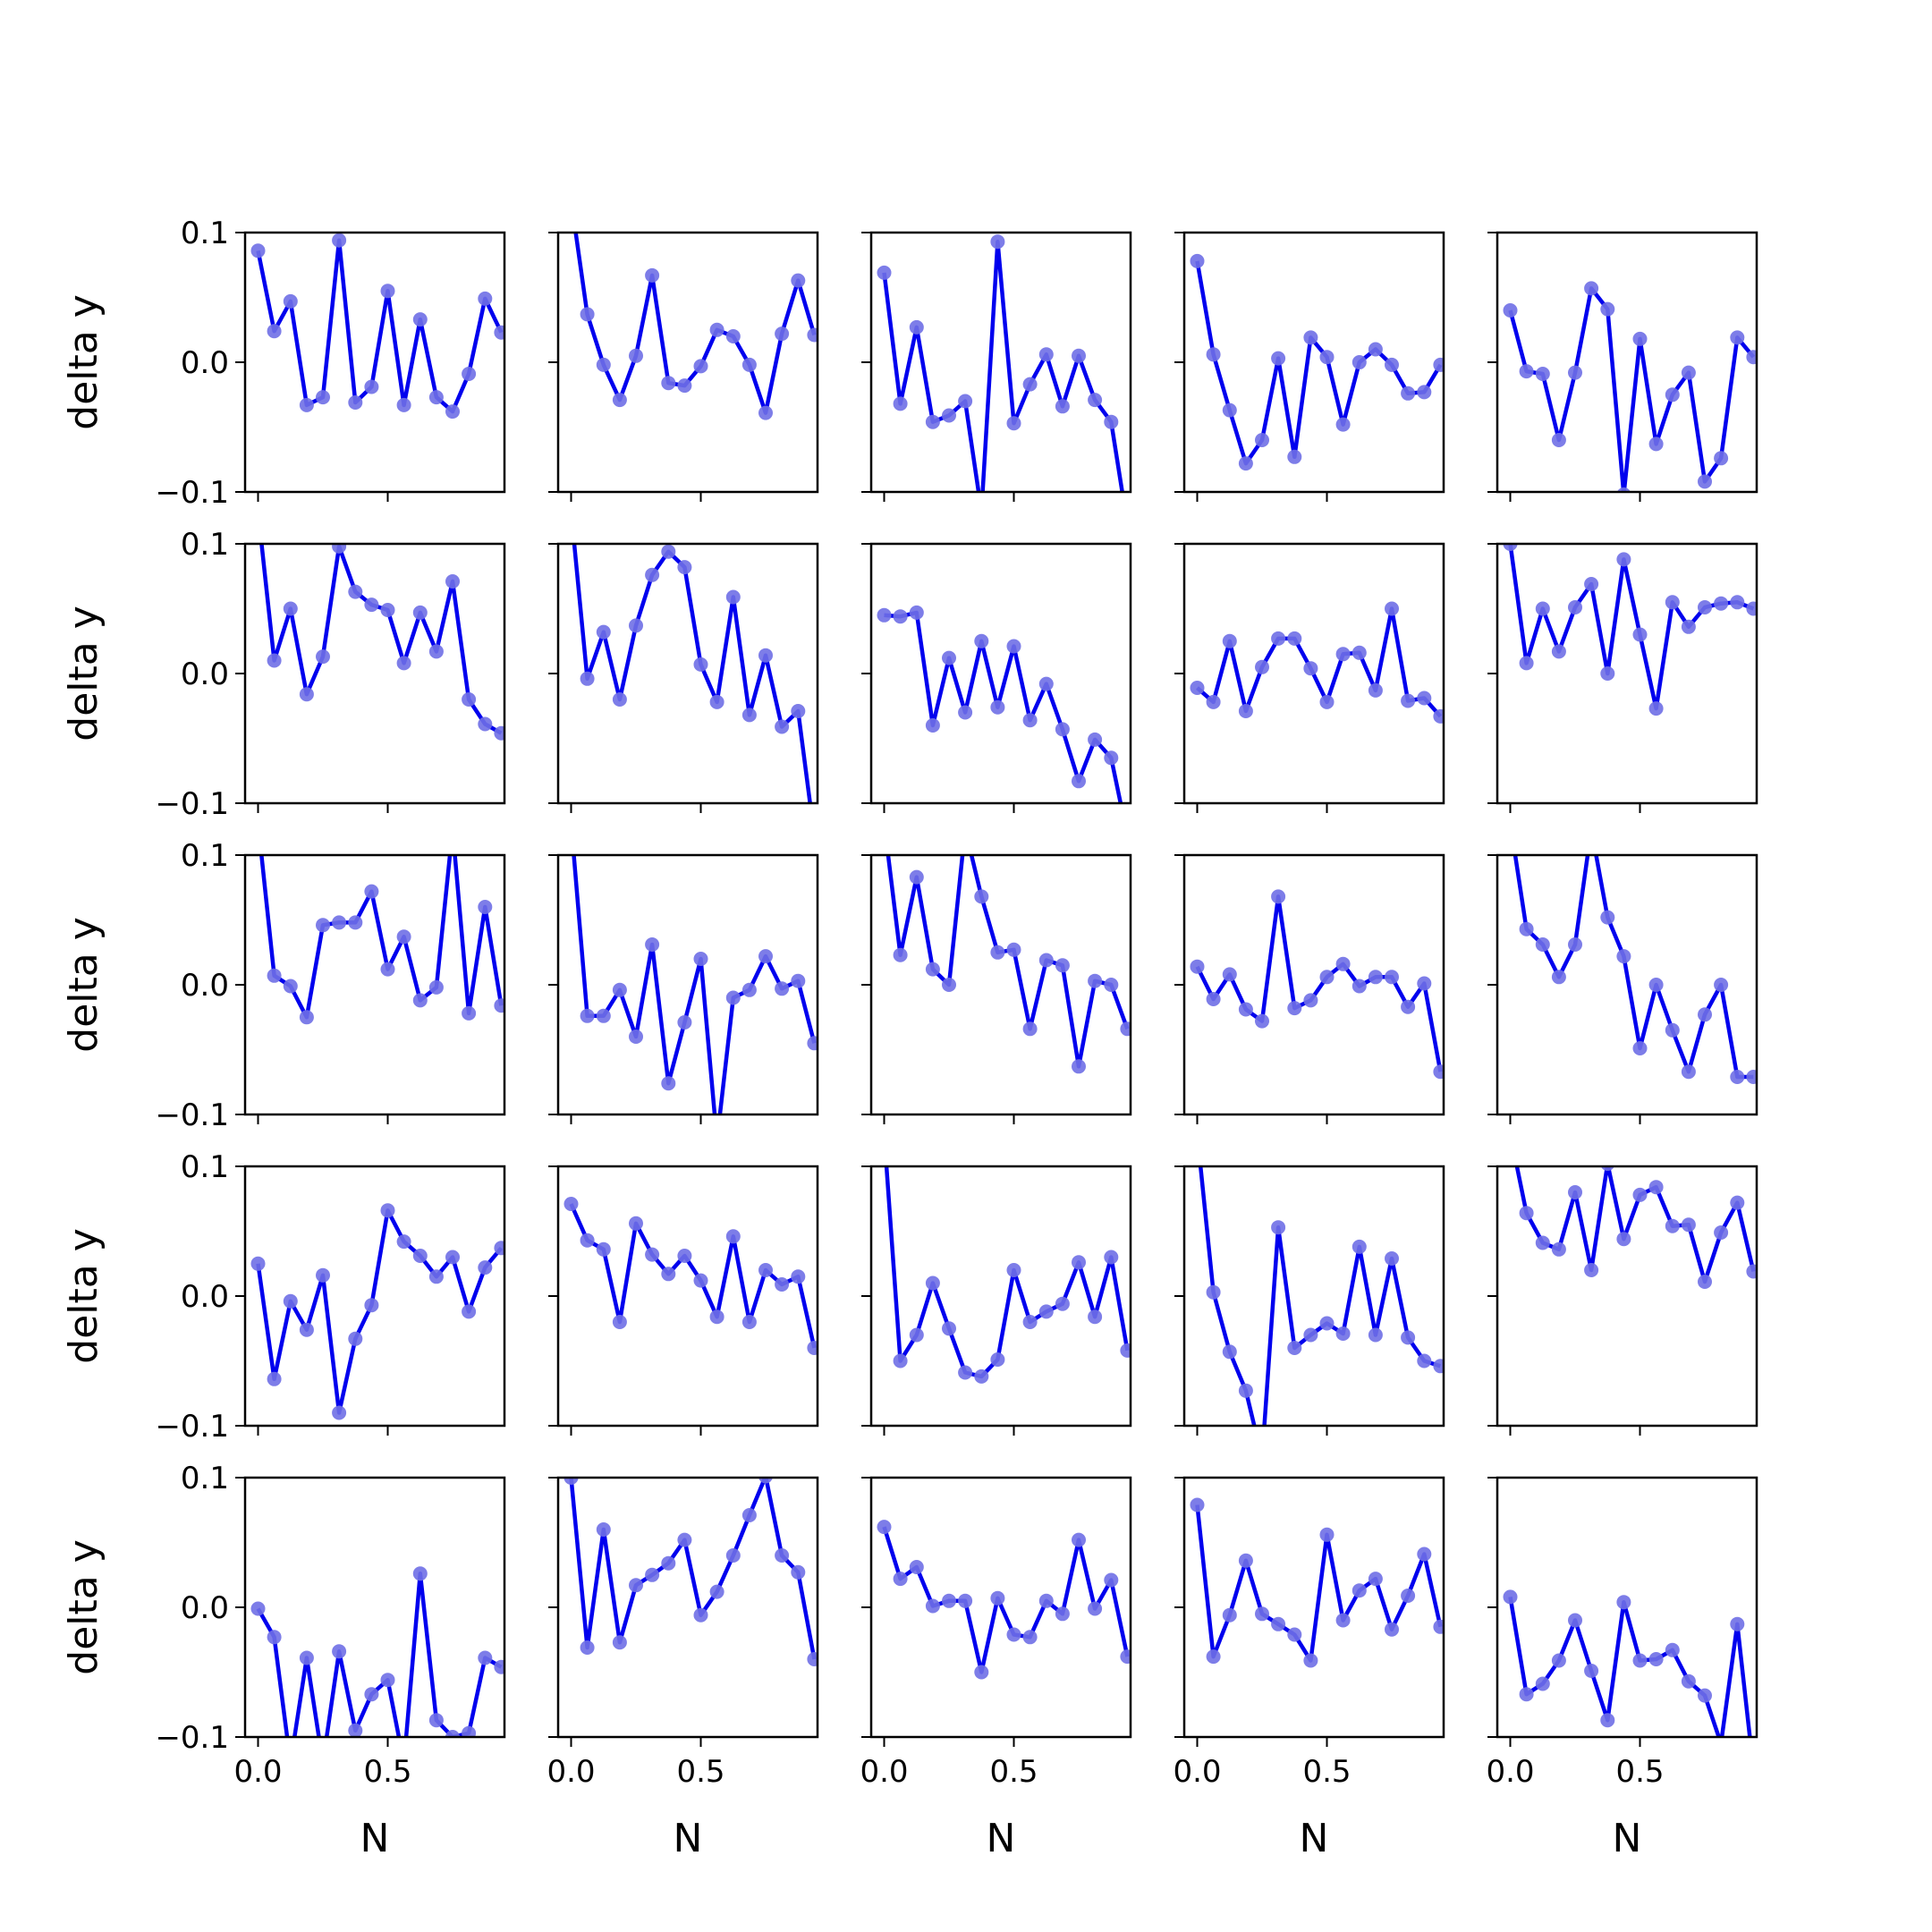 The image size is (1932, 1932). I want to click on y-tick-label: 0.0, so click(205, 1608).